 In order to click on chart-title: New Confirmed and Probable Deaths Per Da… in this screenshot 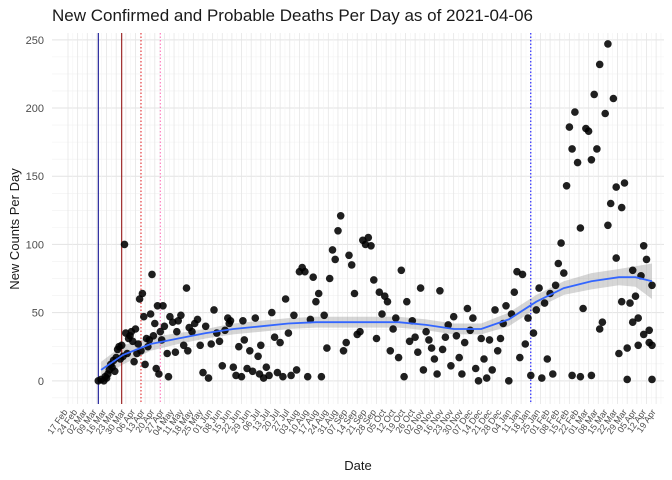, I will do `click(292, 15)`.